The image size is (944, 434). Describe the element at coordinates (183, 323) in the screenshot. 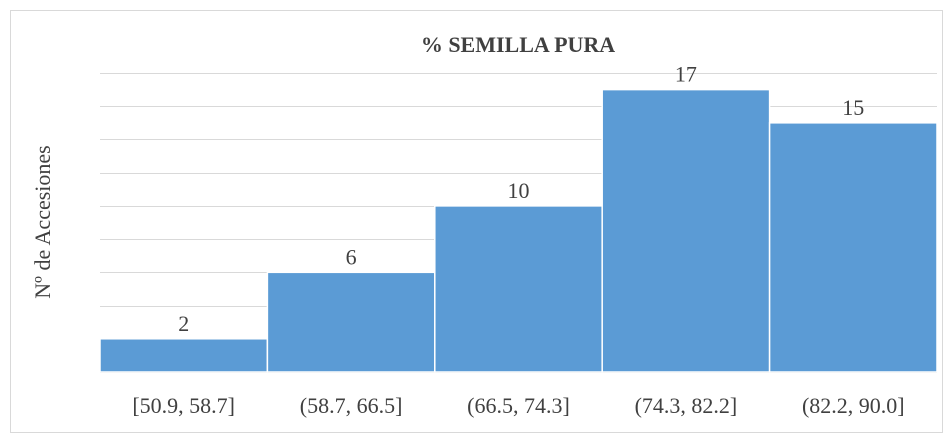

I see `data-label: 2` at that location.